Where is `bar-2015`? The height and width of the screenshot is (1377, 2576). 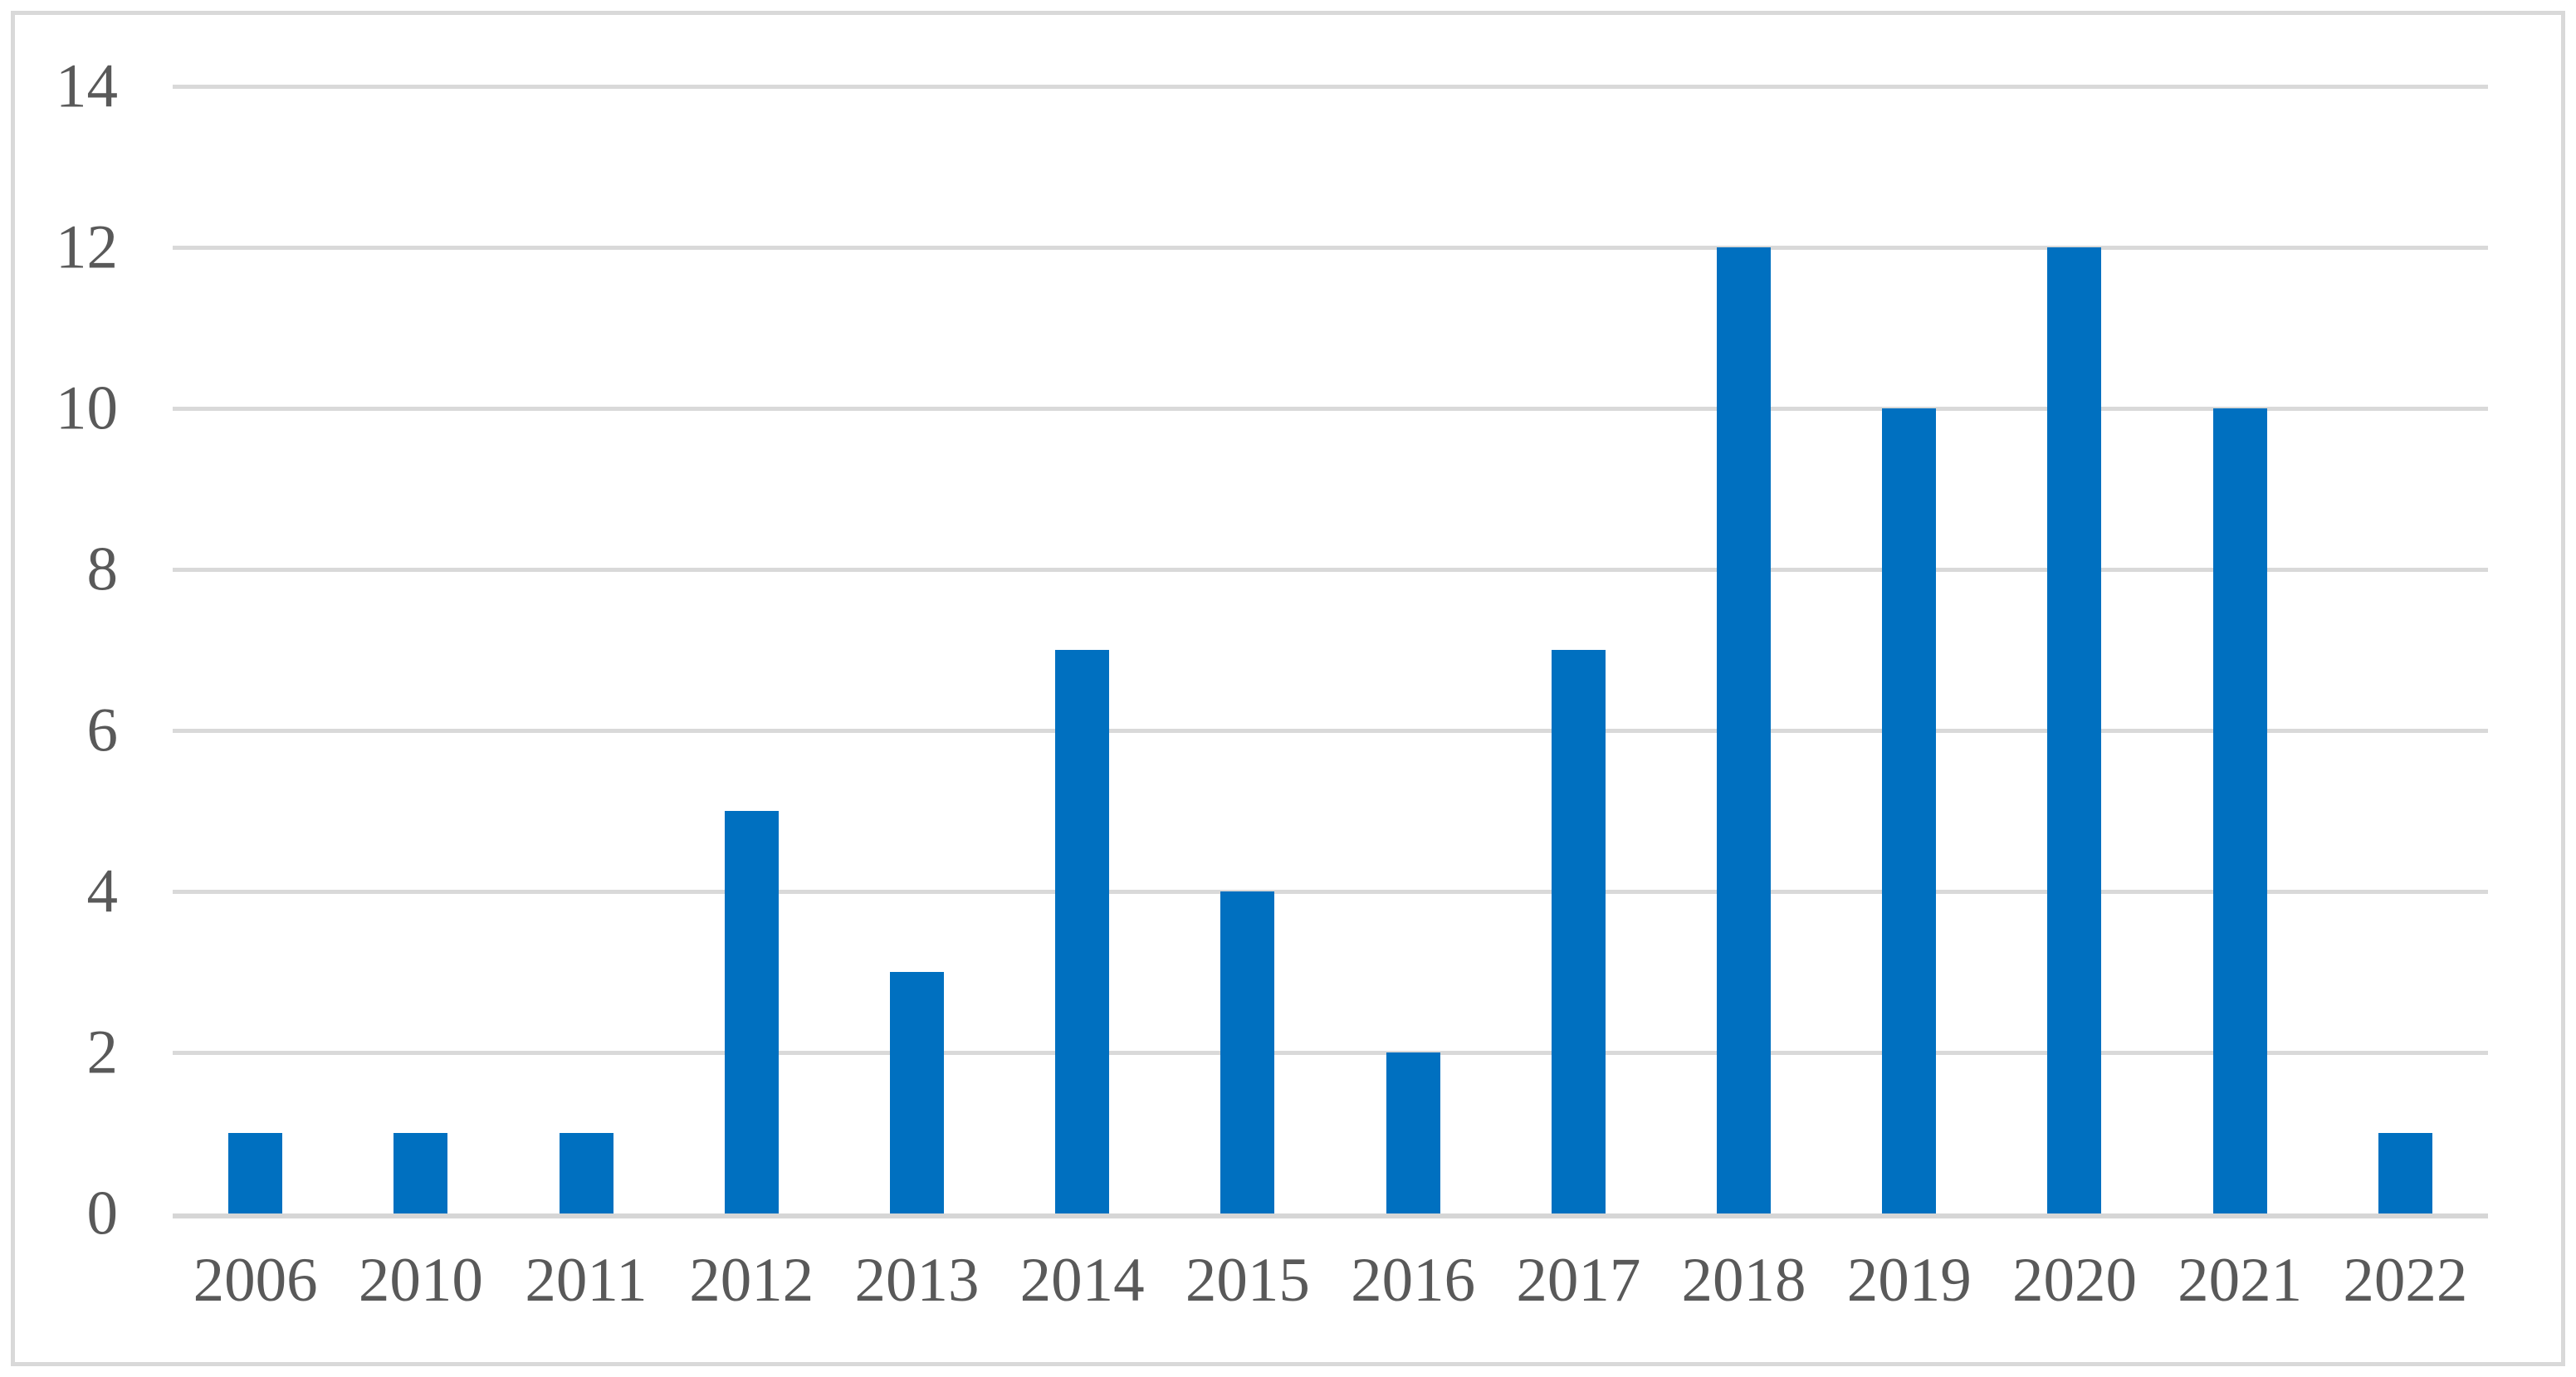 bar-2015 is located at coordinates (1247, 1052).